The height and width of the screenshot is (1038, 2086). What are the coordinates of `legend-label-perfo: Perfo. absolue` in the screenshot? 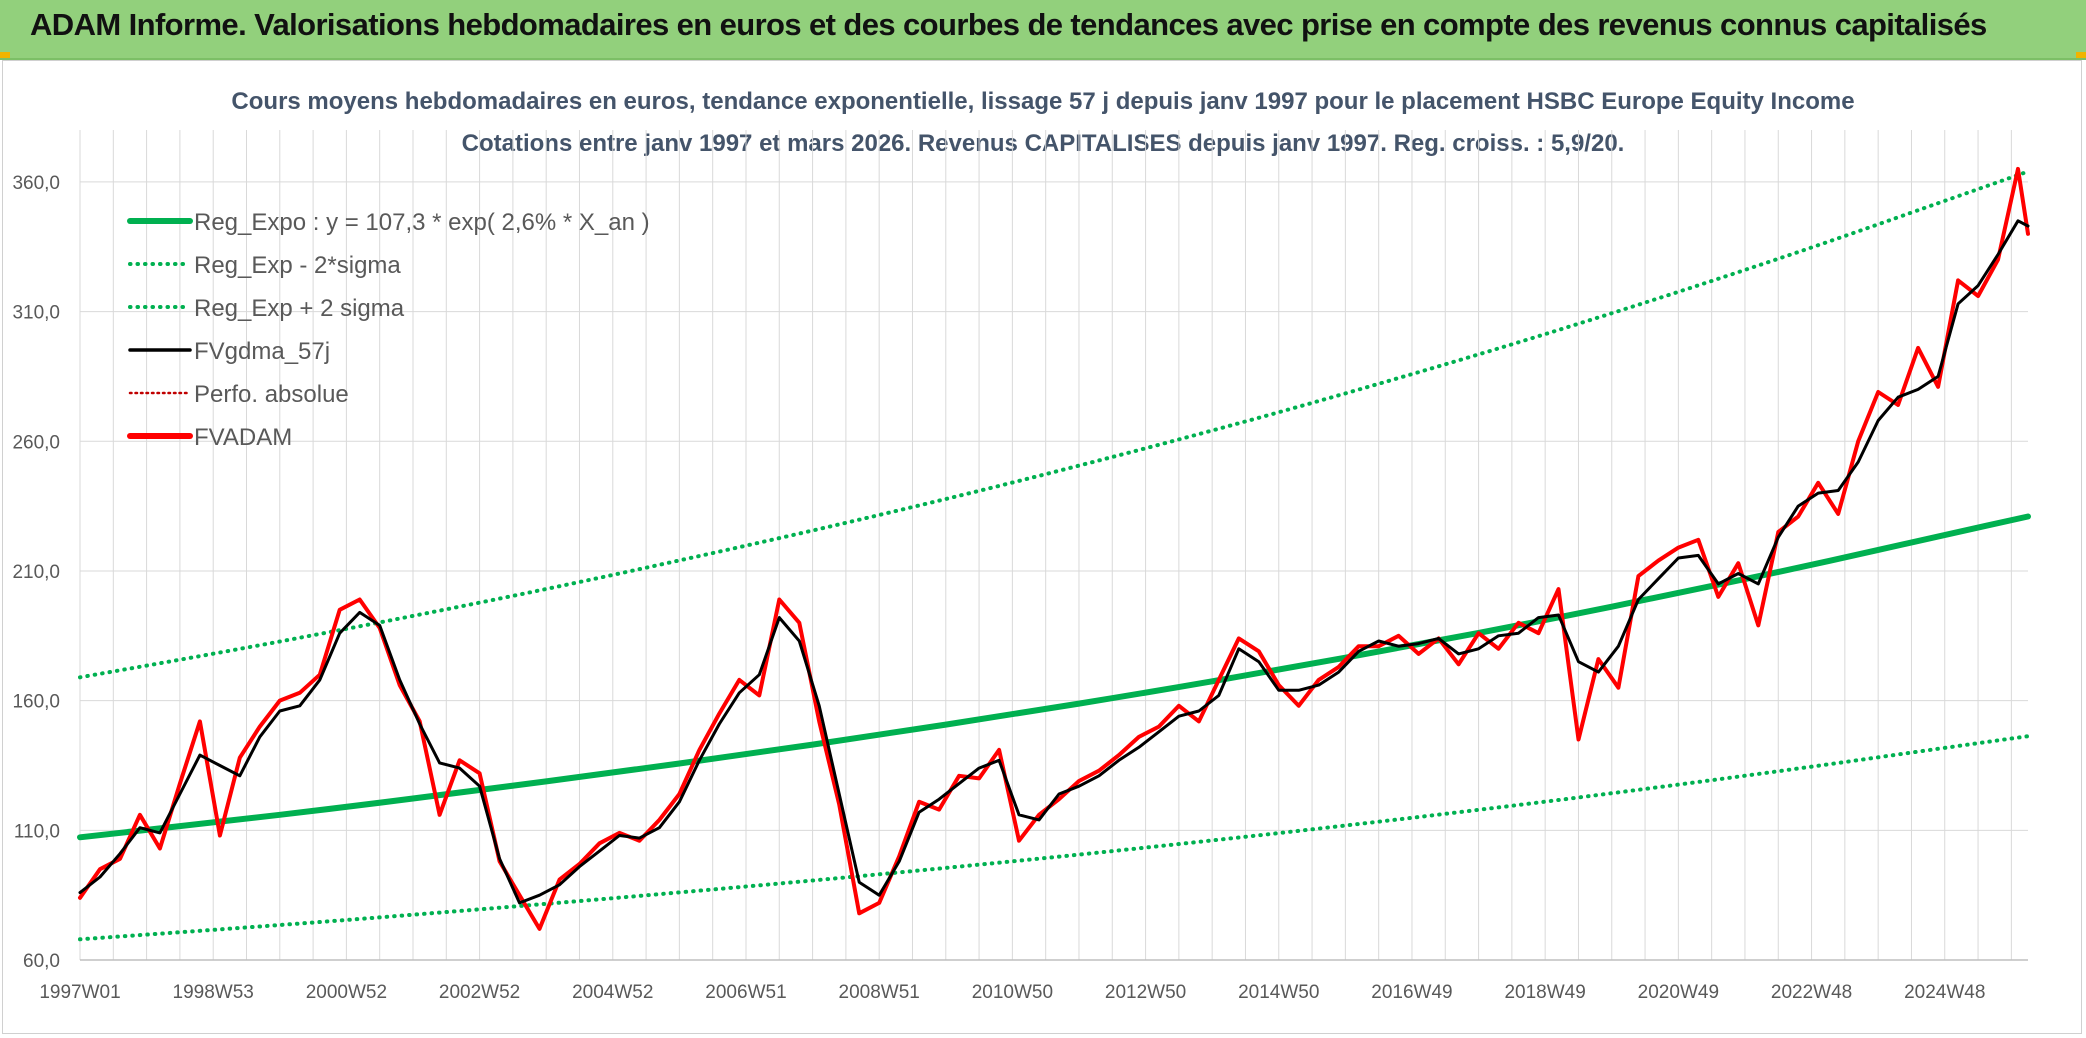 It's located at (271, 394).